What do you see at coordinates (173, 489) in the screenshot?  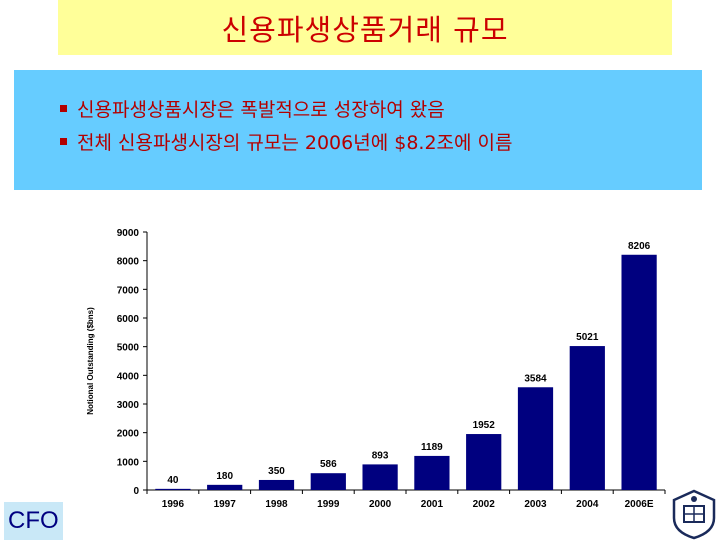 I see `bar-1996` at bounding box center [173, 489].